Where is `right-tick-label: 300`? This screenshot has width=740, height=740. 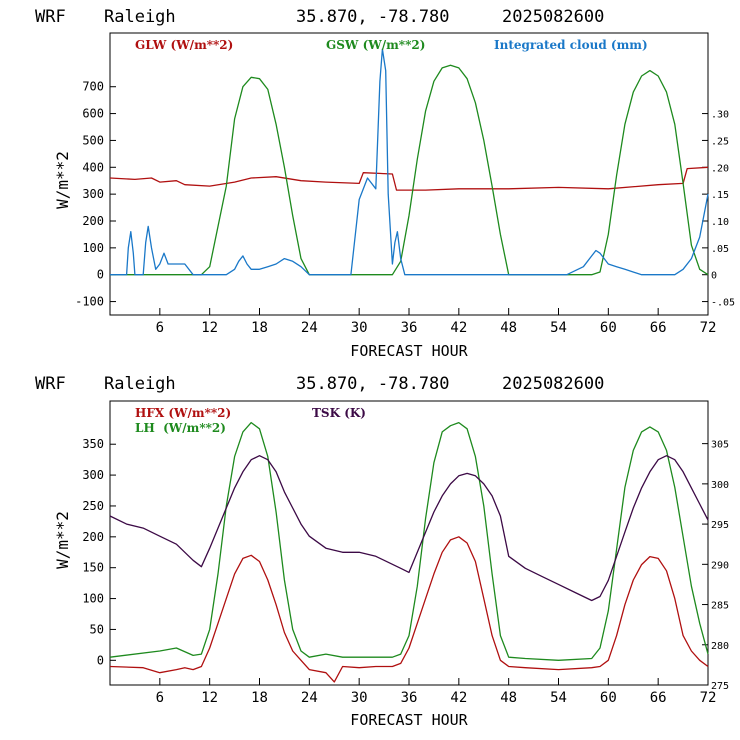 right-tick-label: 300 is located at coordinates (720, 485).